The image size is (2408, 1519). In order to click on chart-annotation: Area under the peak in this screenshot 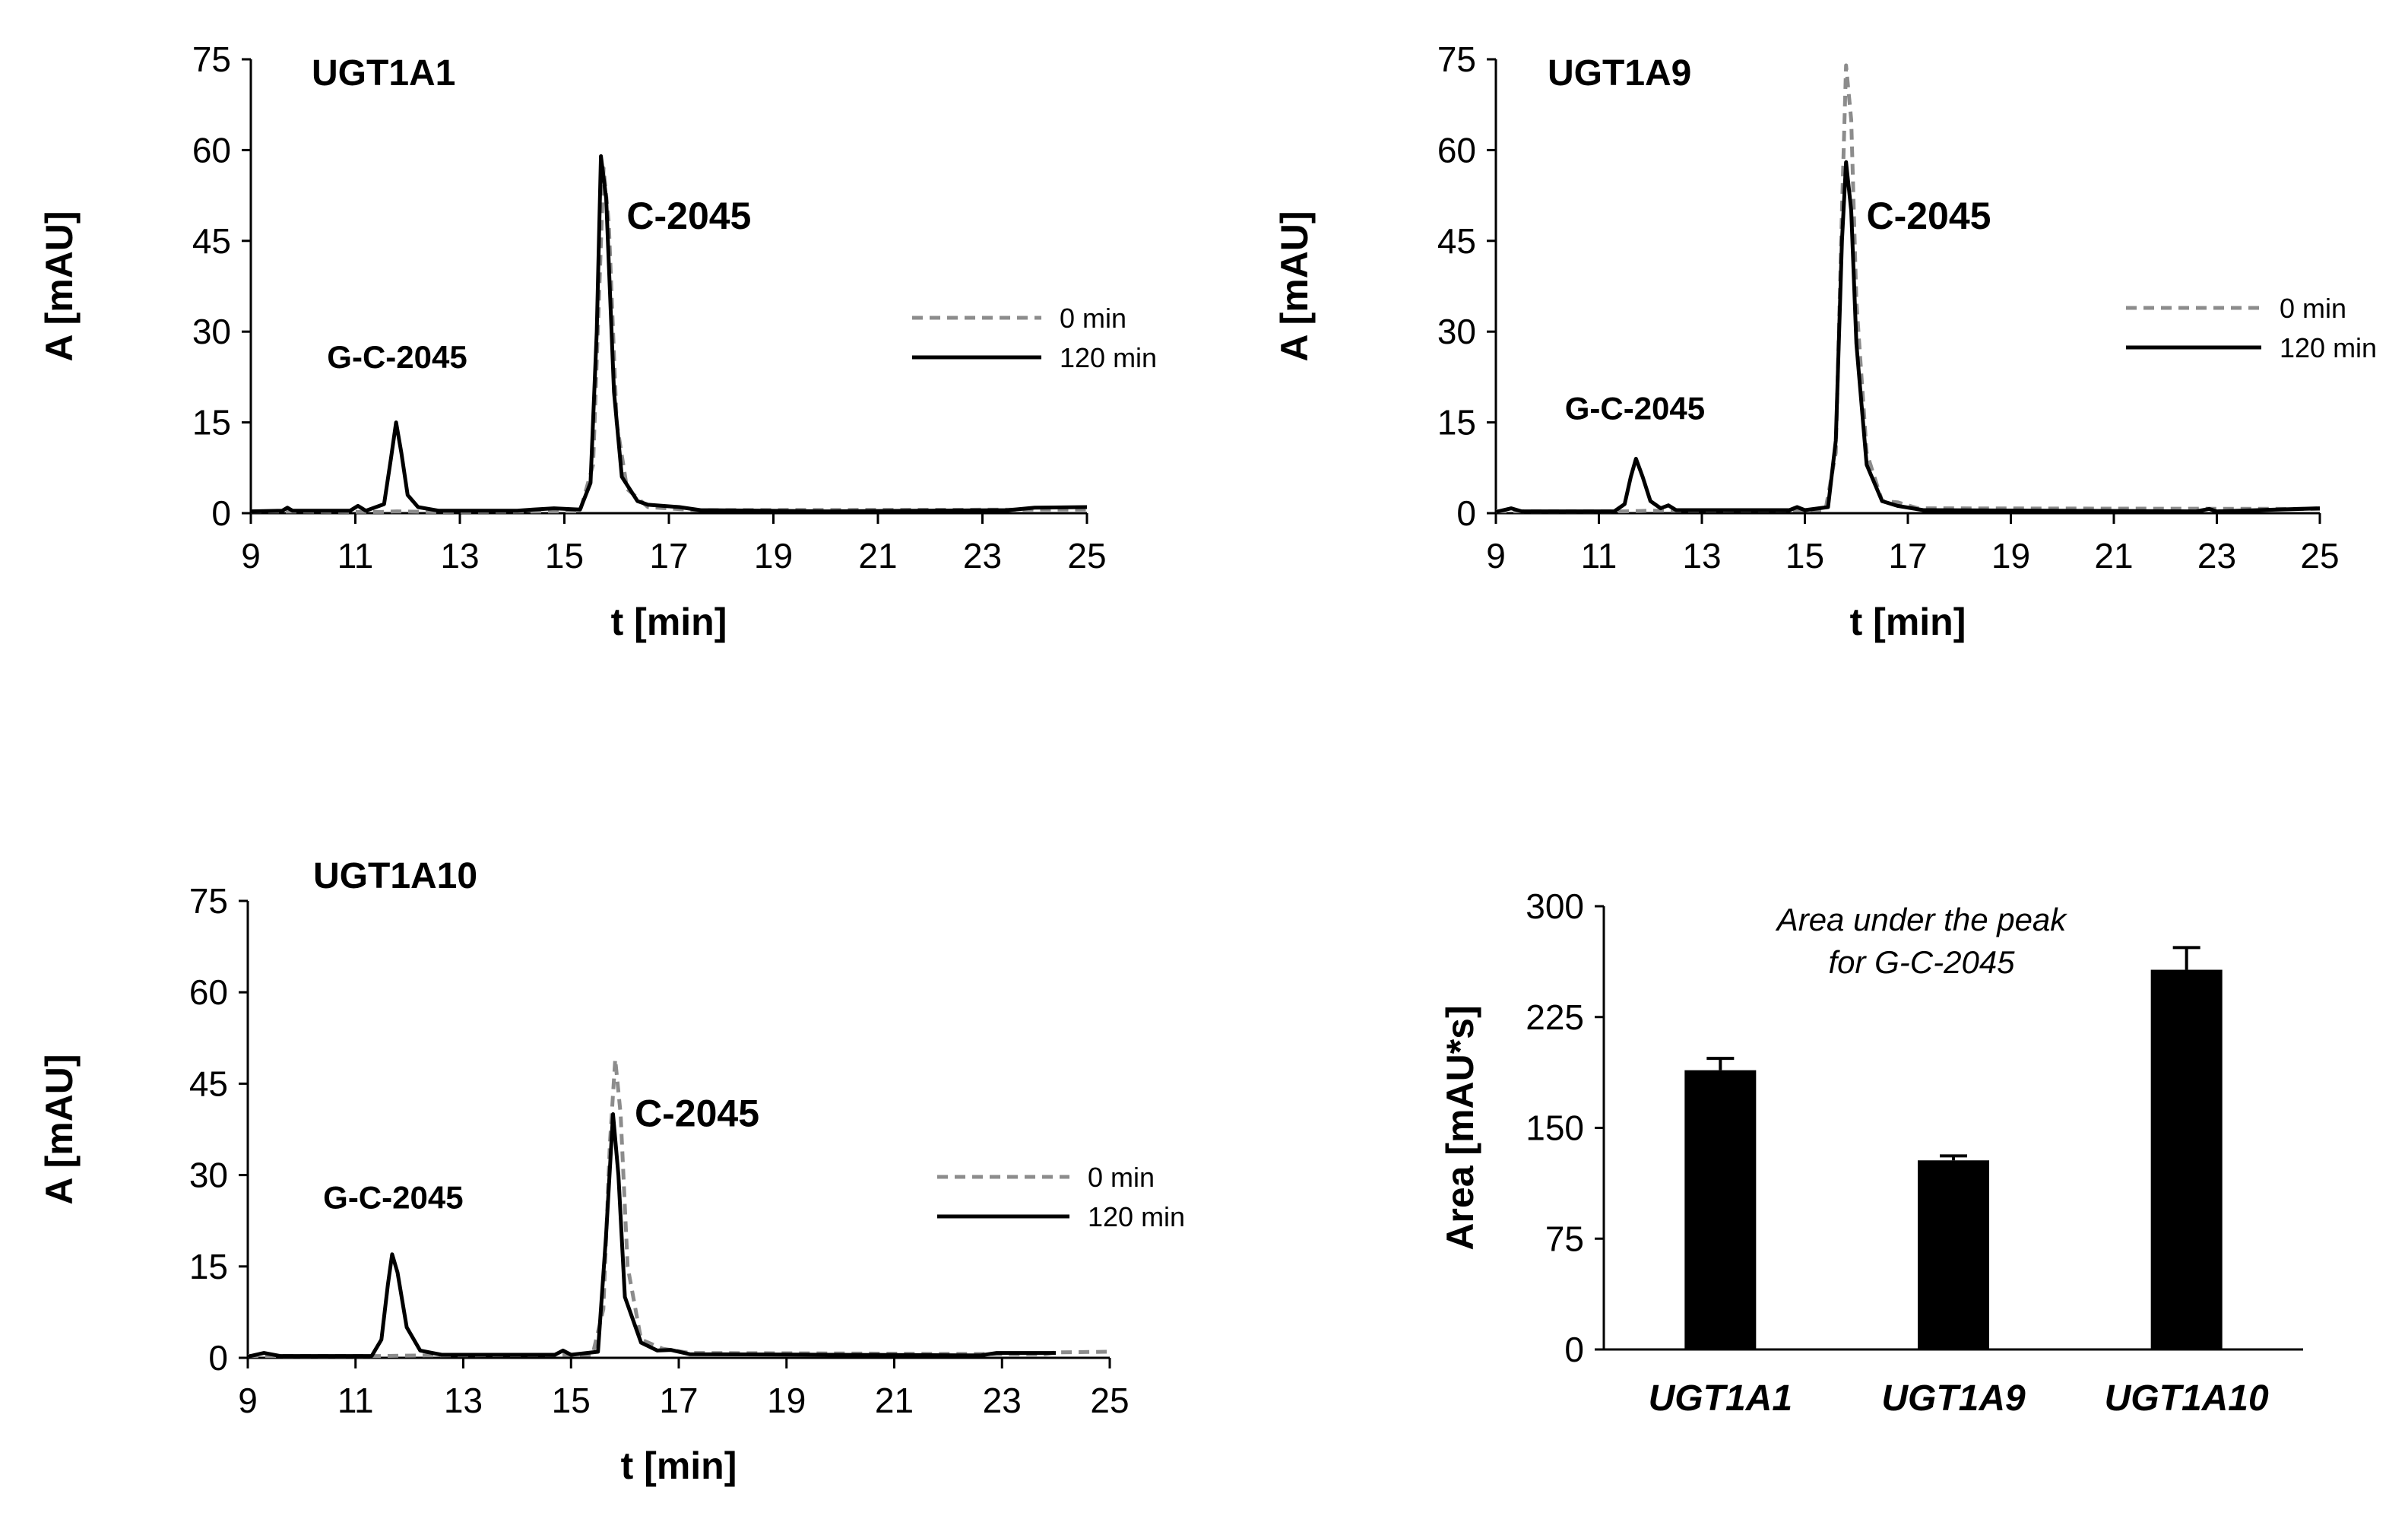, I will do `click(1921, 919)`.